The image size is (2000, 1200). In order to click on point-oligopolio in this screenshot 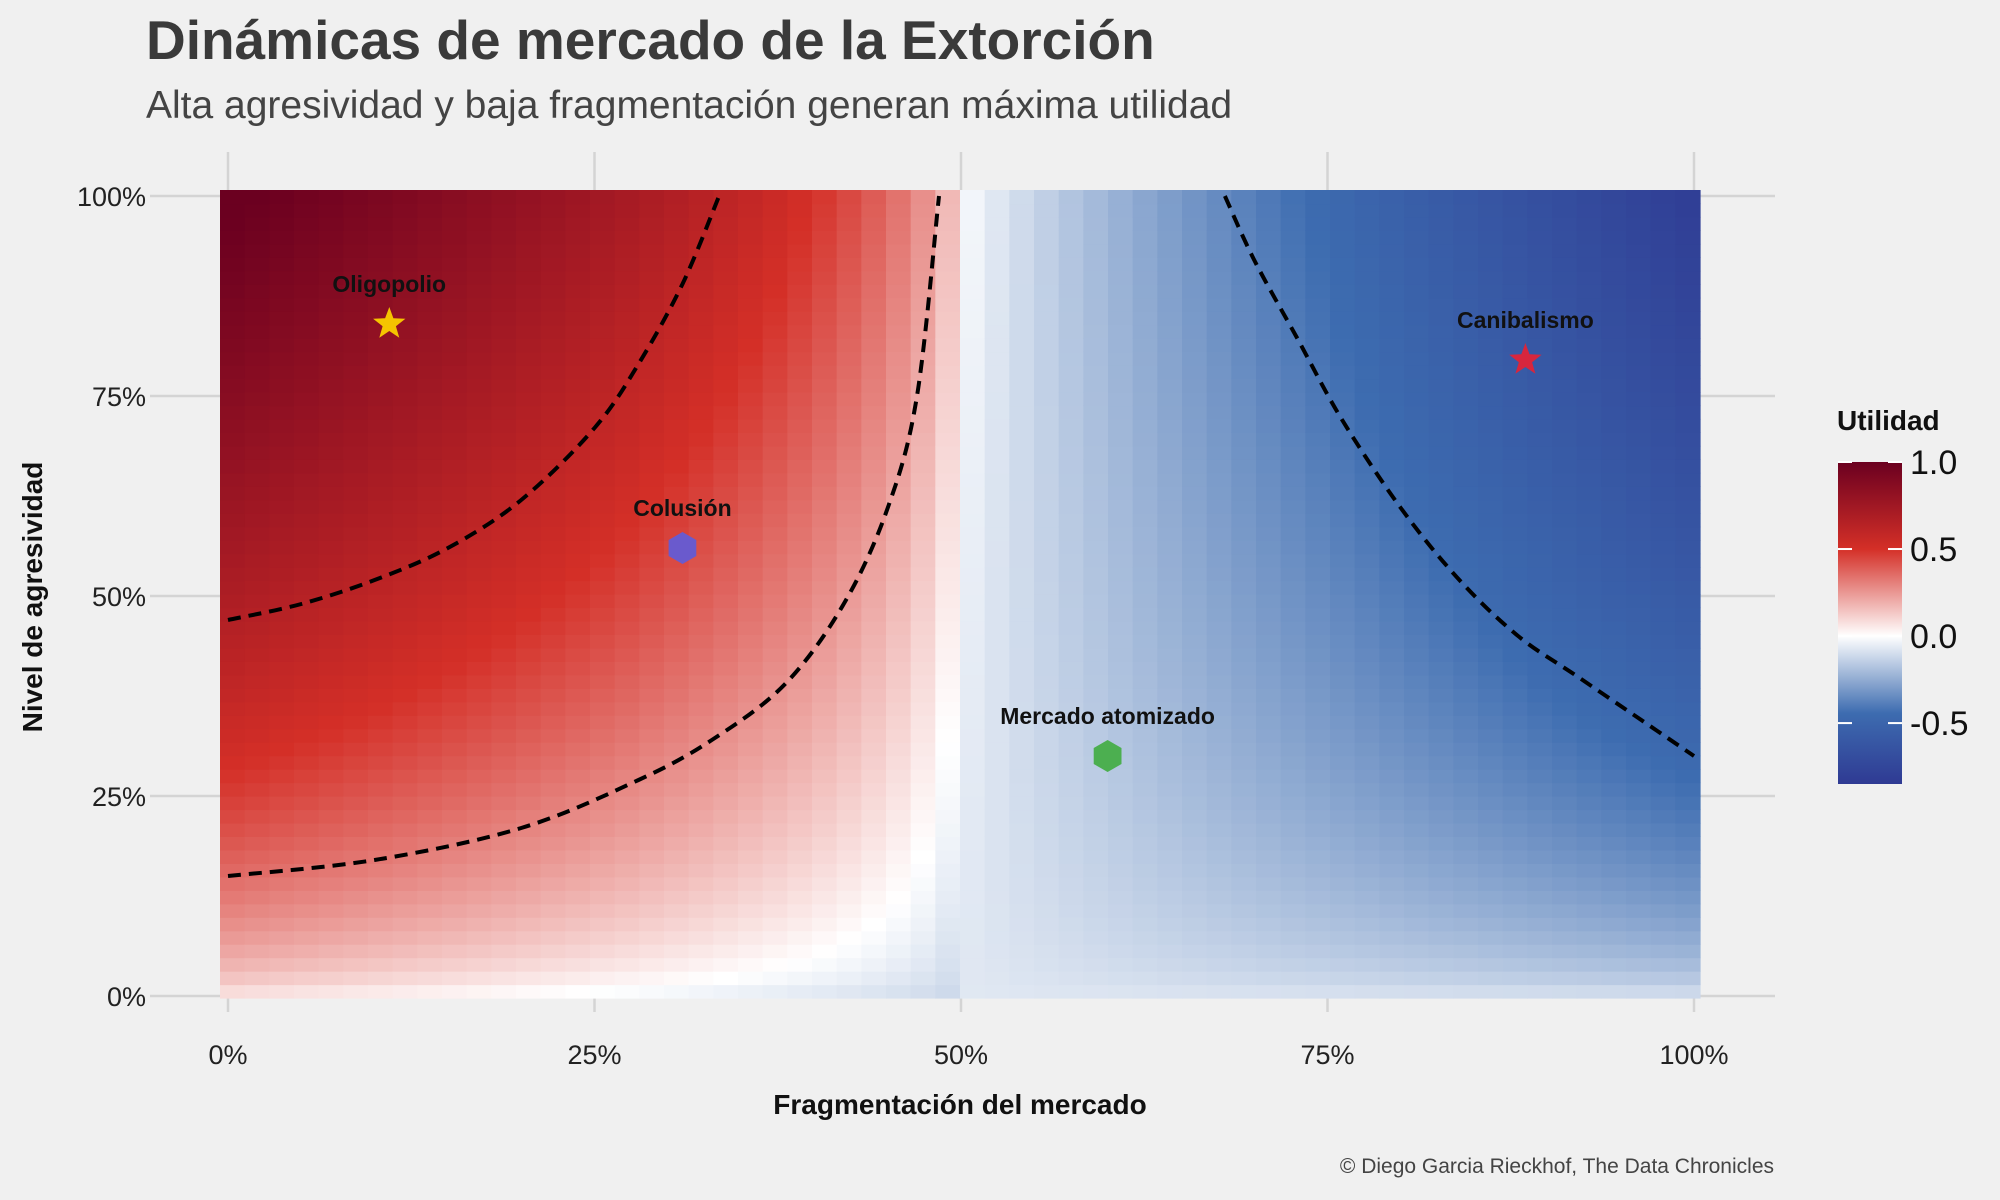, I will do `click(389, 322)`.